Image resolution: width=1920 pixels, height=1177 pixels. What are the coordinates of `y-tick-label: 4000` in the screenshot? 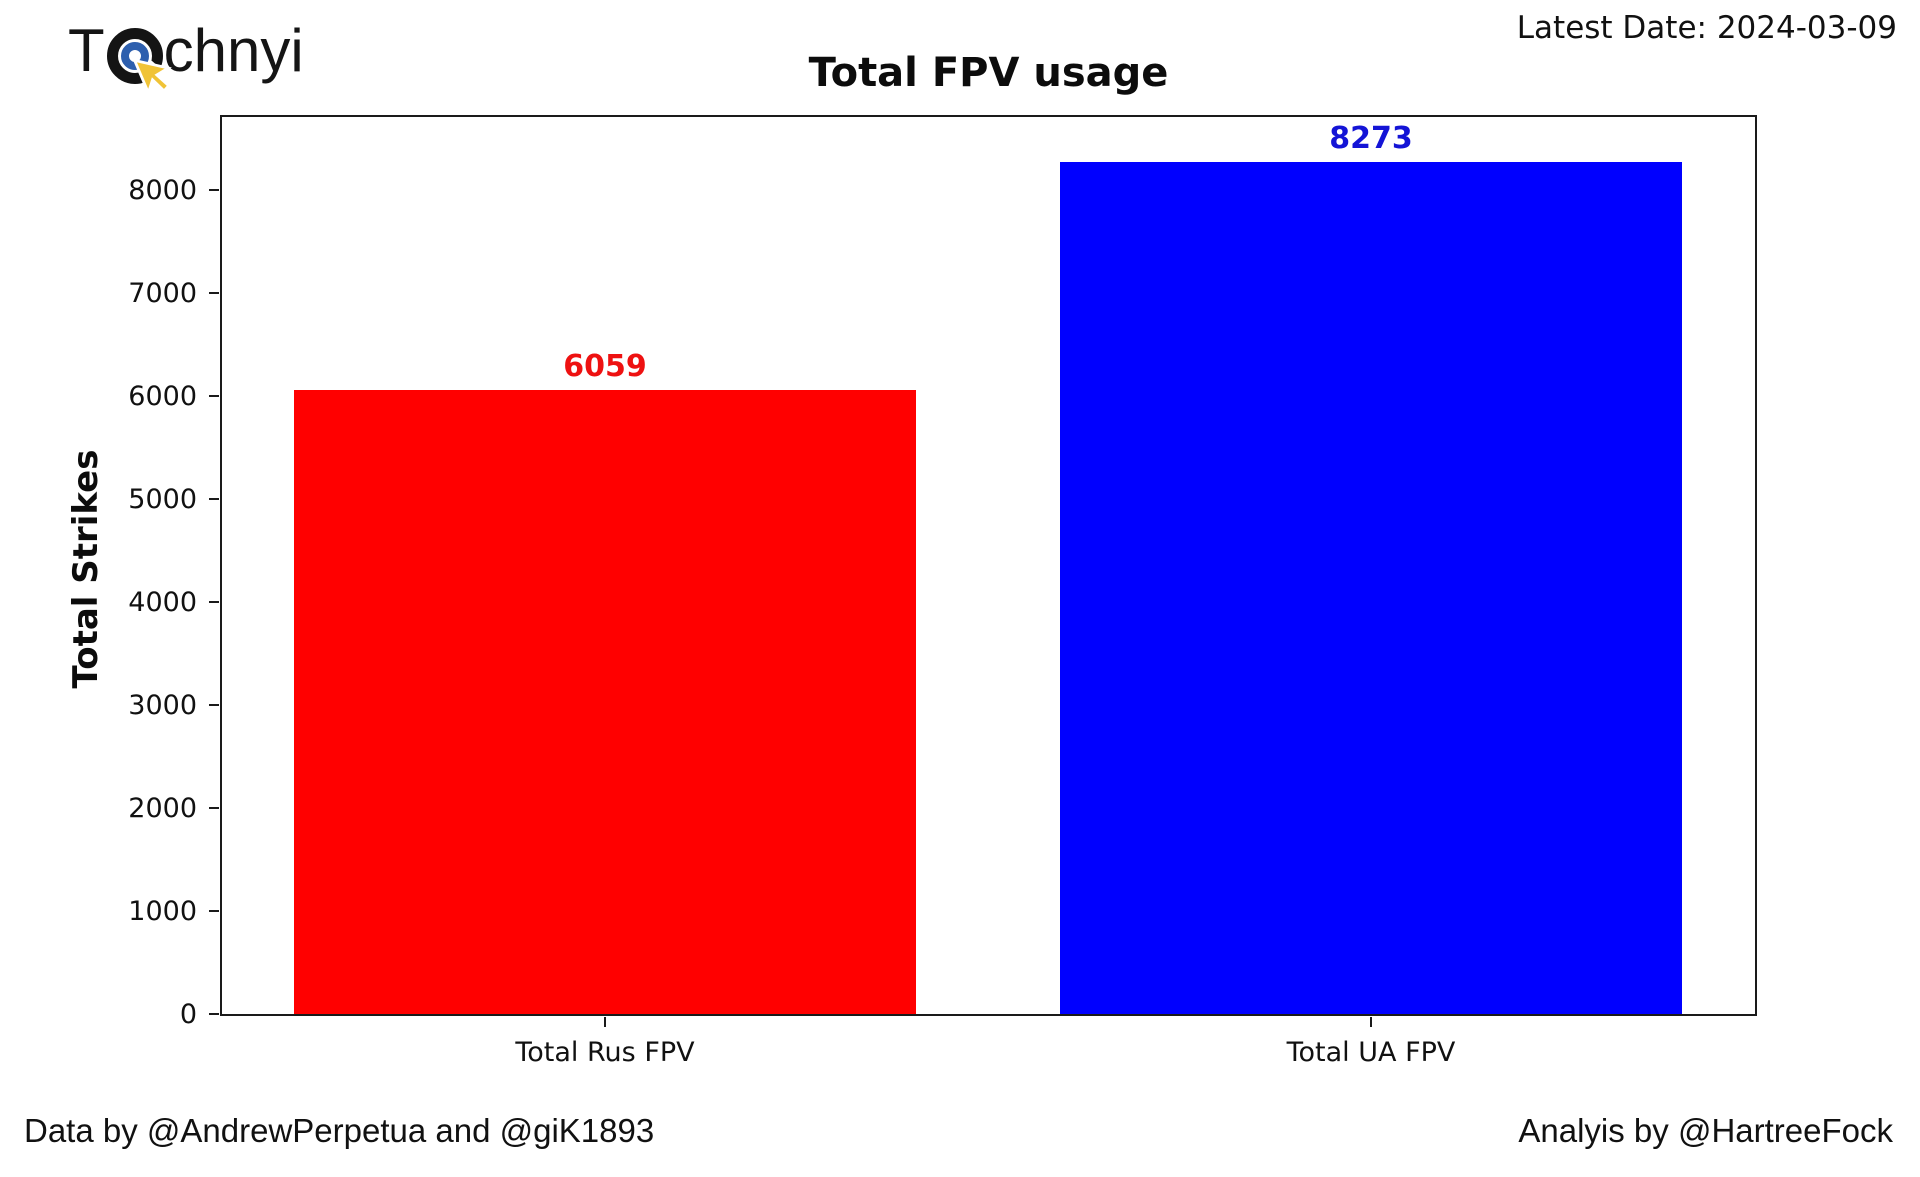 It's located at (162, 602).